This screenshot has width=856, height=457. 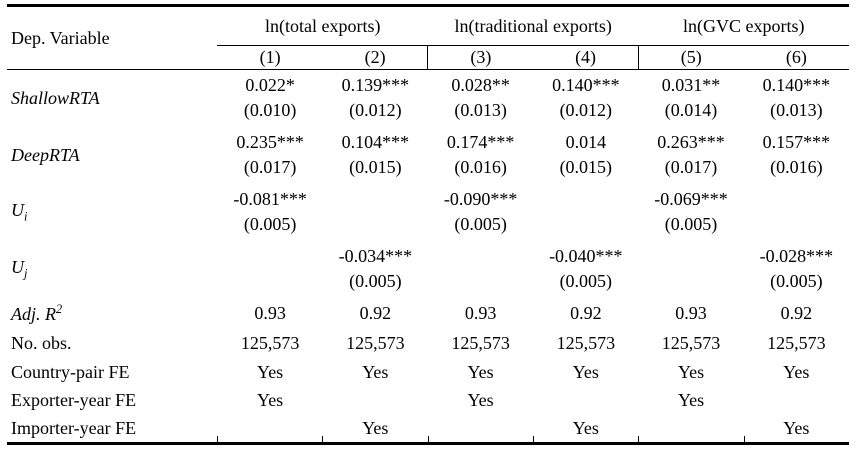 I want to click on table-row: Importer-year FE Yes Yes Yes, so click(x=428, y=429).